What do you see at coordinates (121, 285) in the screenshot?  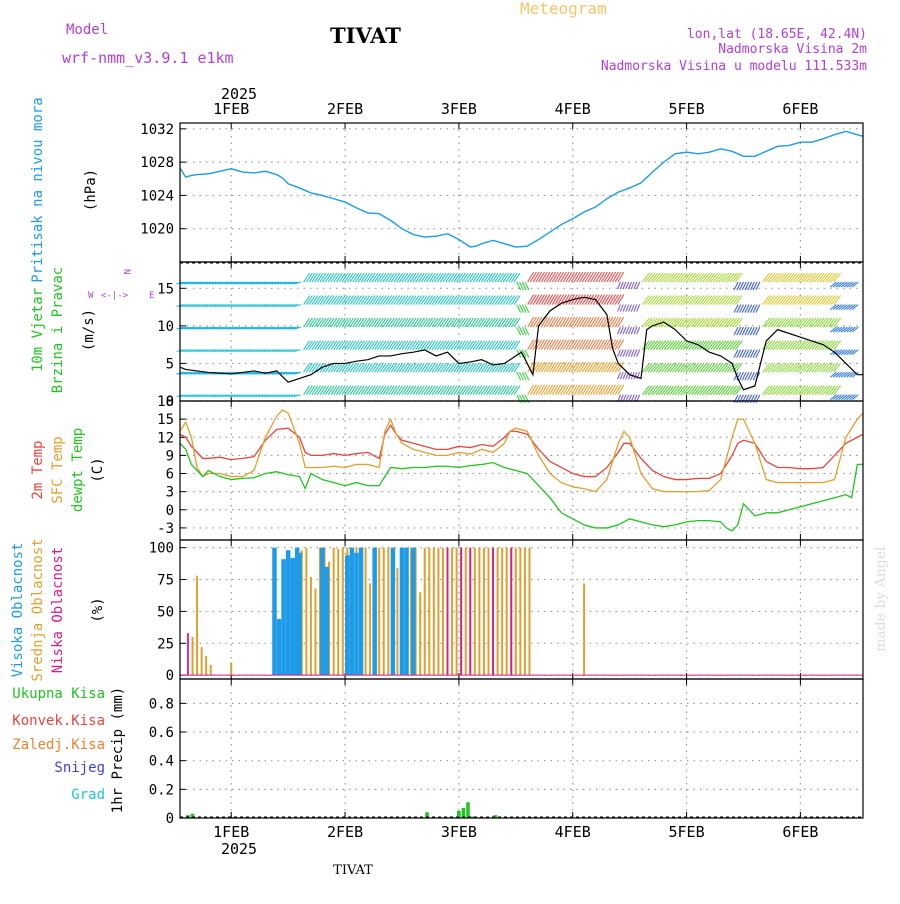 I see `wind-direction-key: W E <-|-> N` at bounding box center [121, 285].